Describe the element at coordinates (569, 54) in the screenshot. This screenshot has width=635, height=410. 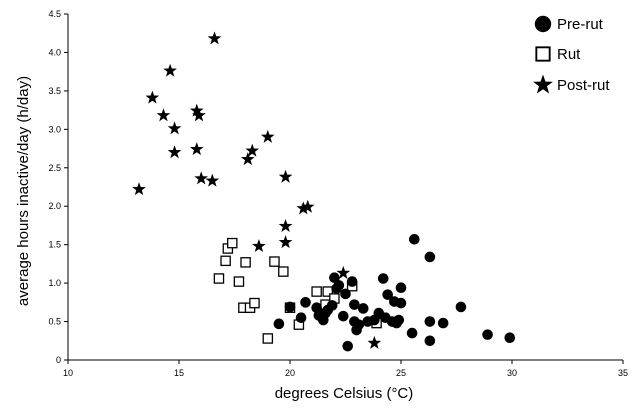
I see `legend-label: Rut` at that location.